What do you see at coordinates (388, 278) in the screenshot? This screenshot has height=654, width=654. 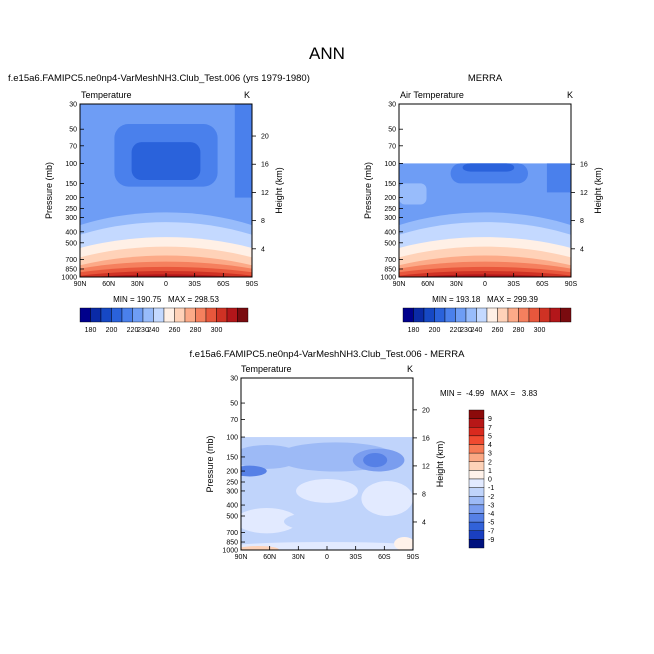 I see `y-tick-label: 1000` at bounding box center [388, 278].